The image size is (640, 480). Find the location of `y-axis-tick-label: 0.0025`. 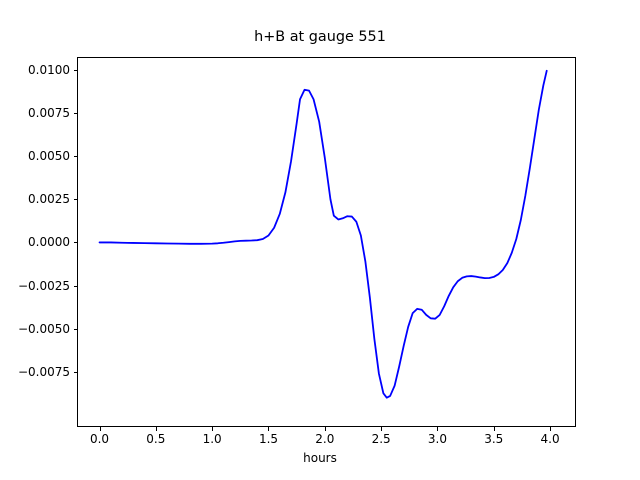

y-axis-tick-label: 0.0025 is located at coordinates (49, 199).